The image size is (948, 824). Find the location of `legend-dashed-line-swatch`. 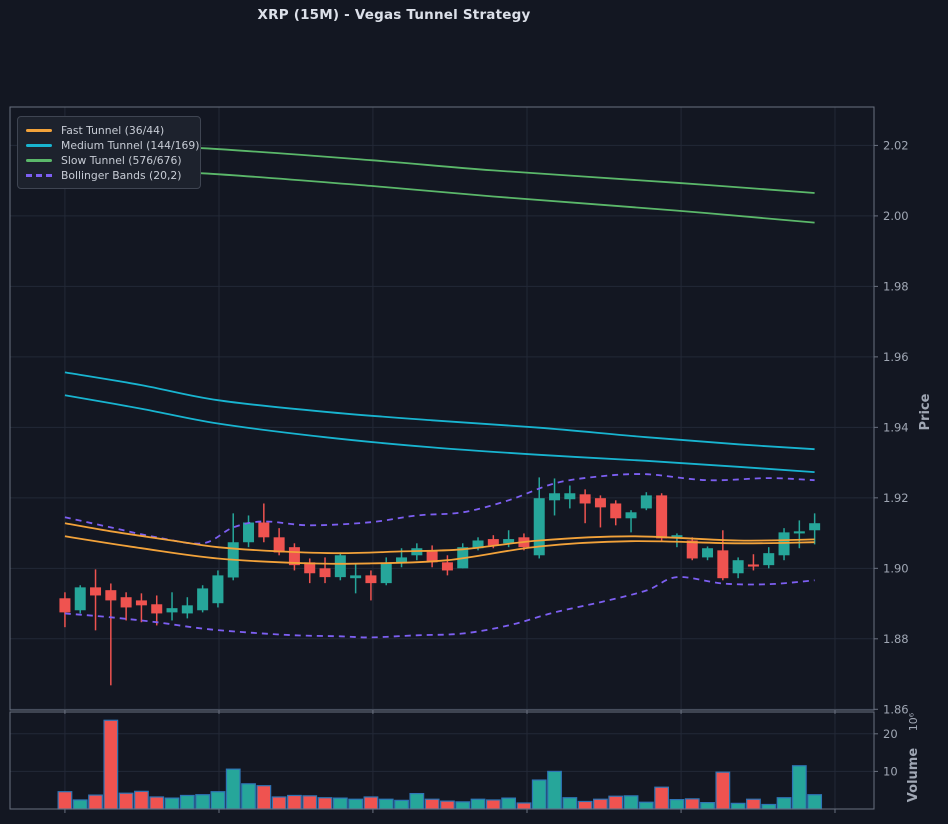

legend-dashed-line-swatch is located at coordinates (39, 175).